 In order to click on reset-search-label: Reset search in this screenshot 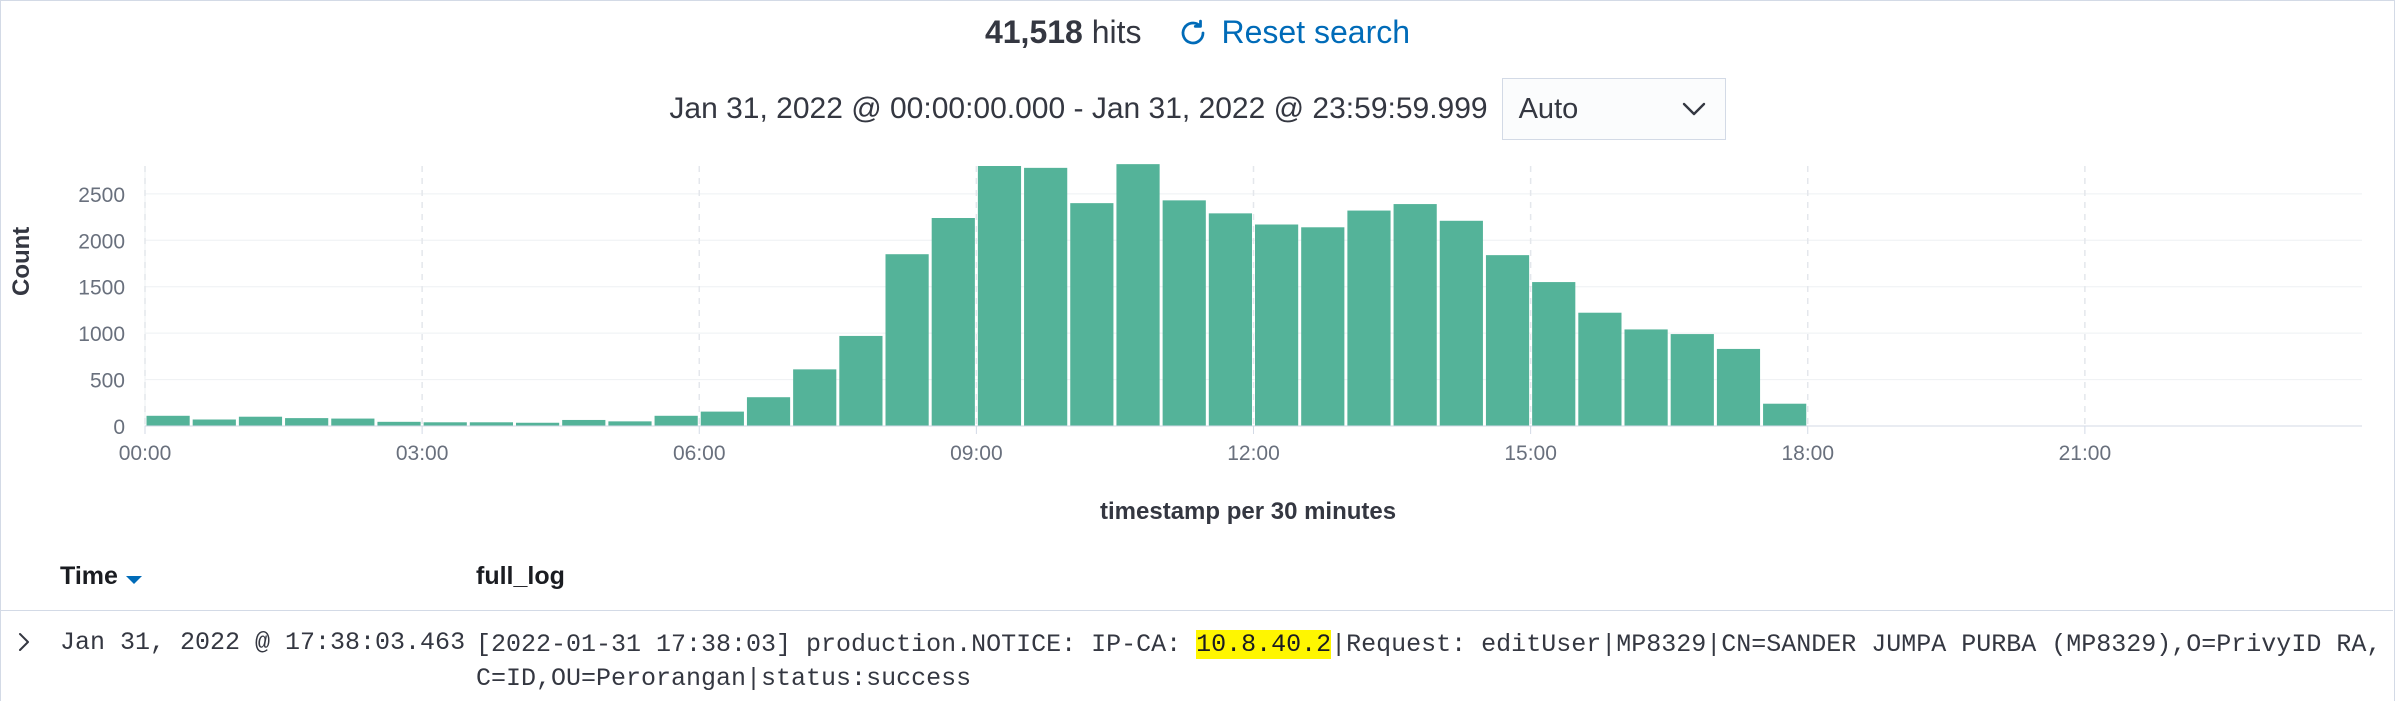, I will do `click(1316, 32)`.